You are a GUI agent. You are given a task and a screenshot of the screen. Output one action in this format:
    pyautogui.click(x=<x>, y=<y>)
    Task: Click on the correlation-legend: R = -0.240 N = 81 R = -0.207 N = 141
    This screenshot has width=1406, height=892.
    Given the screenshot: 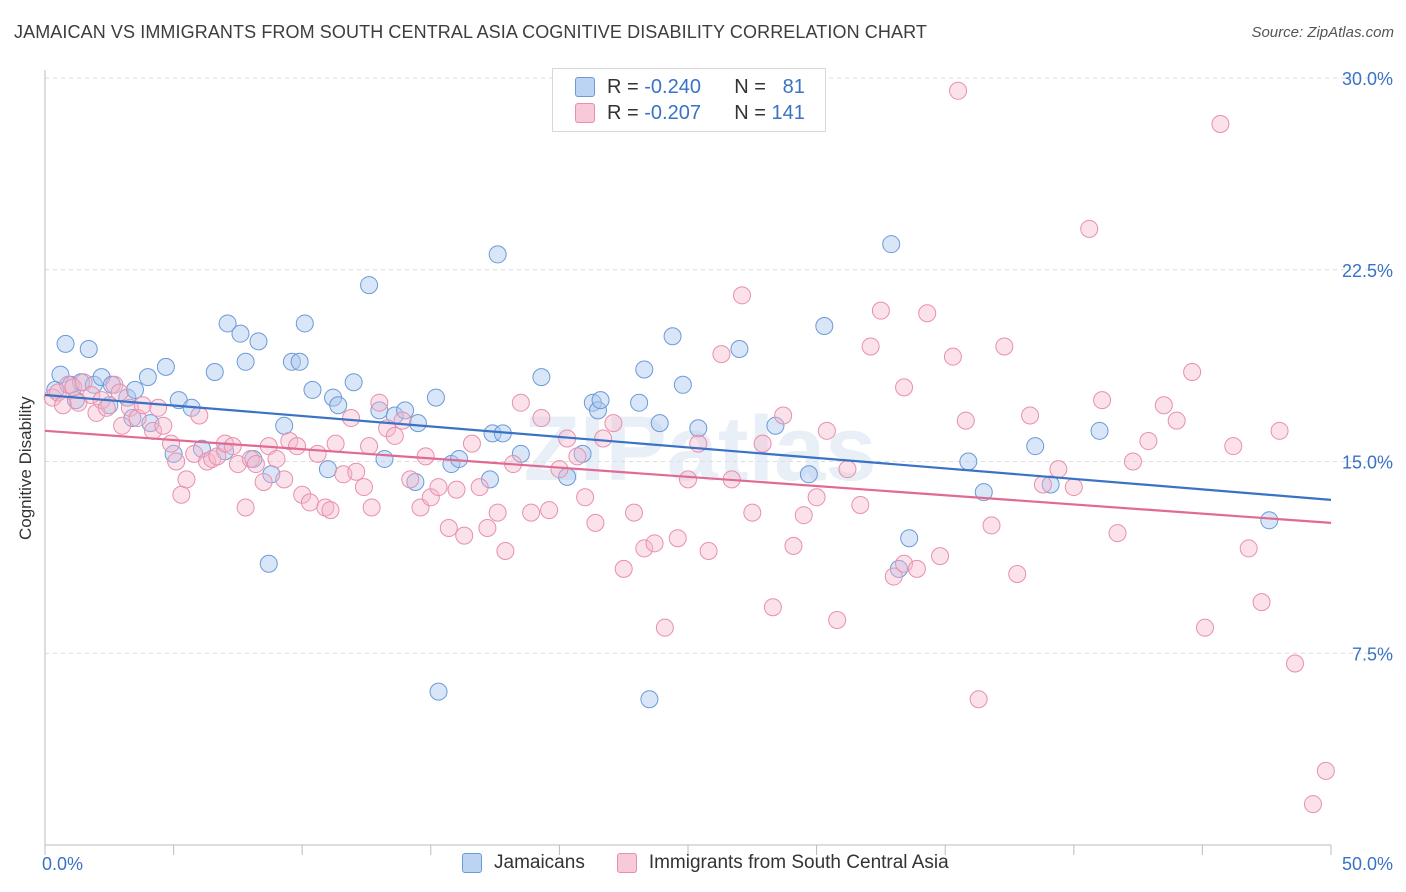 What is the action you would take?
    pyautogui.click(x=689, y=100)
    